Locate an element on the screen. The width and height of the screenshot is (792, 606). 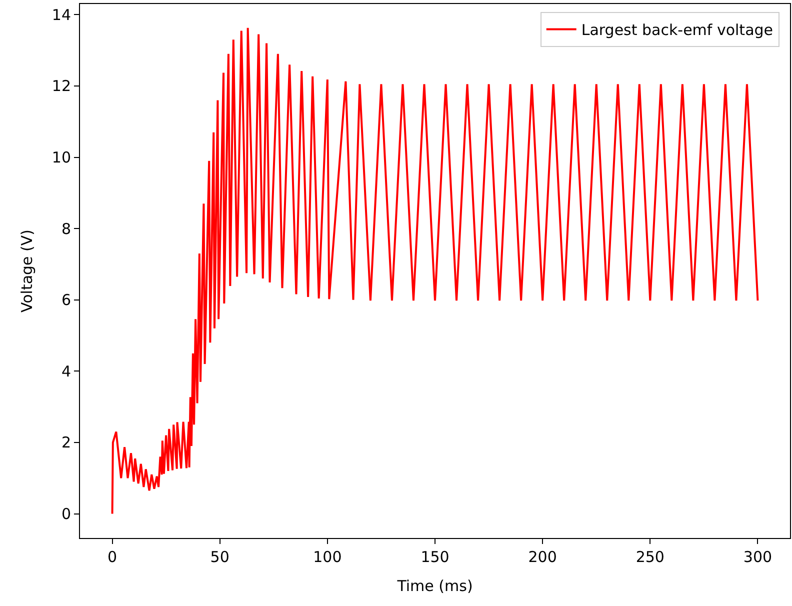
x-tick-label: 200 is located at coordinates (542, 557).